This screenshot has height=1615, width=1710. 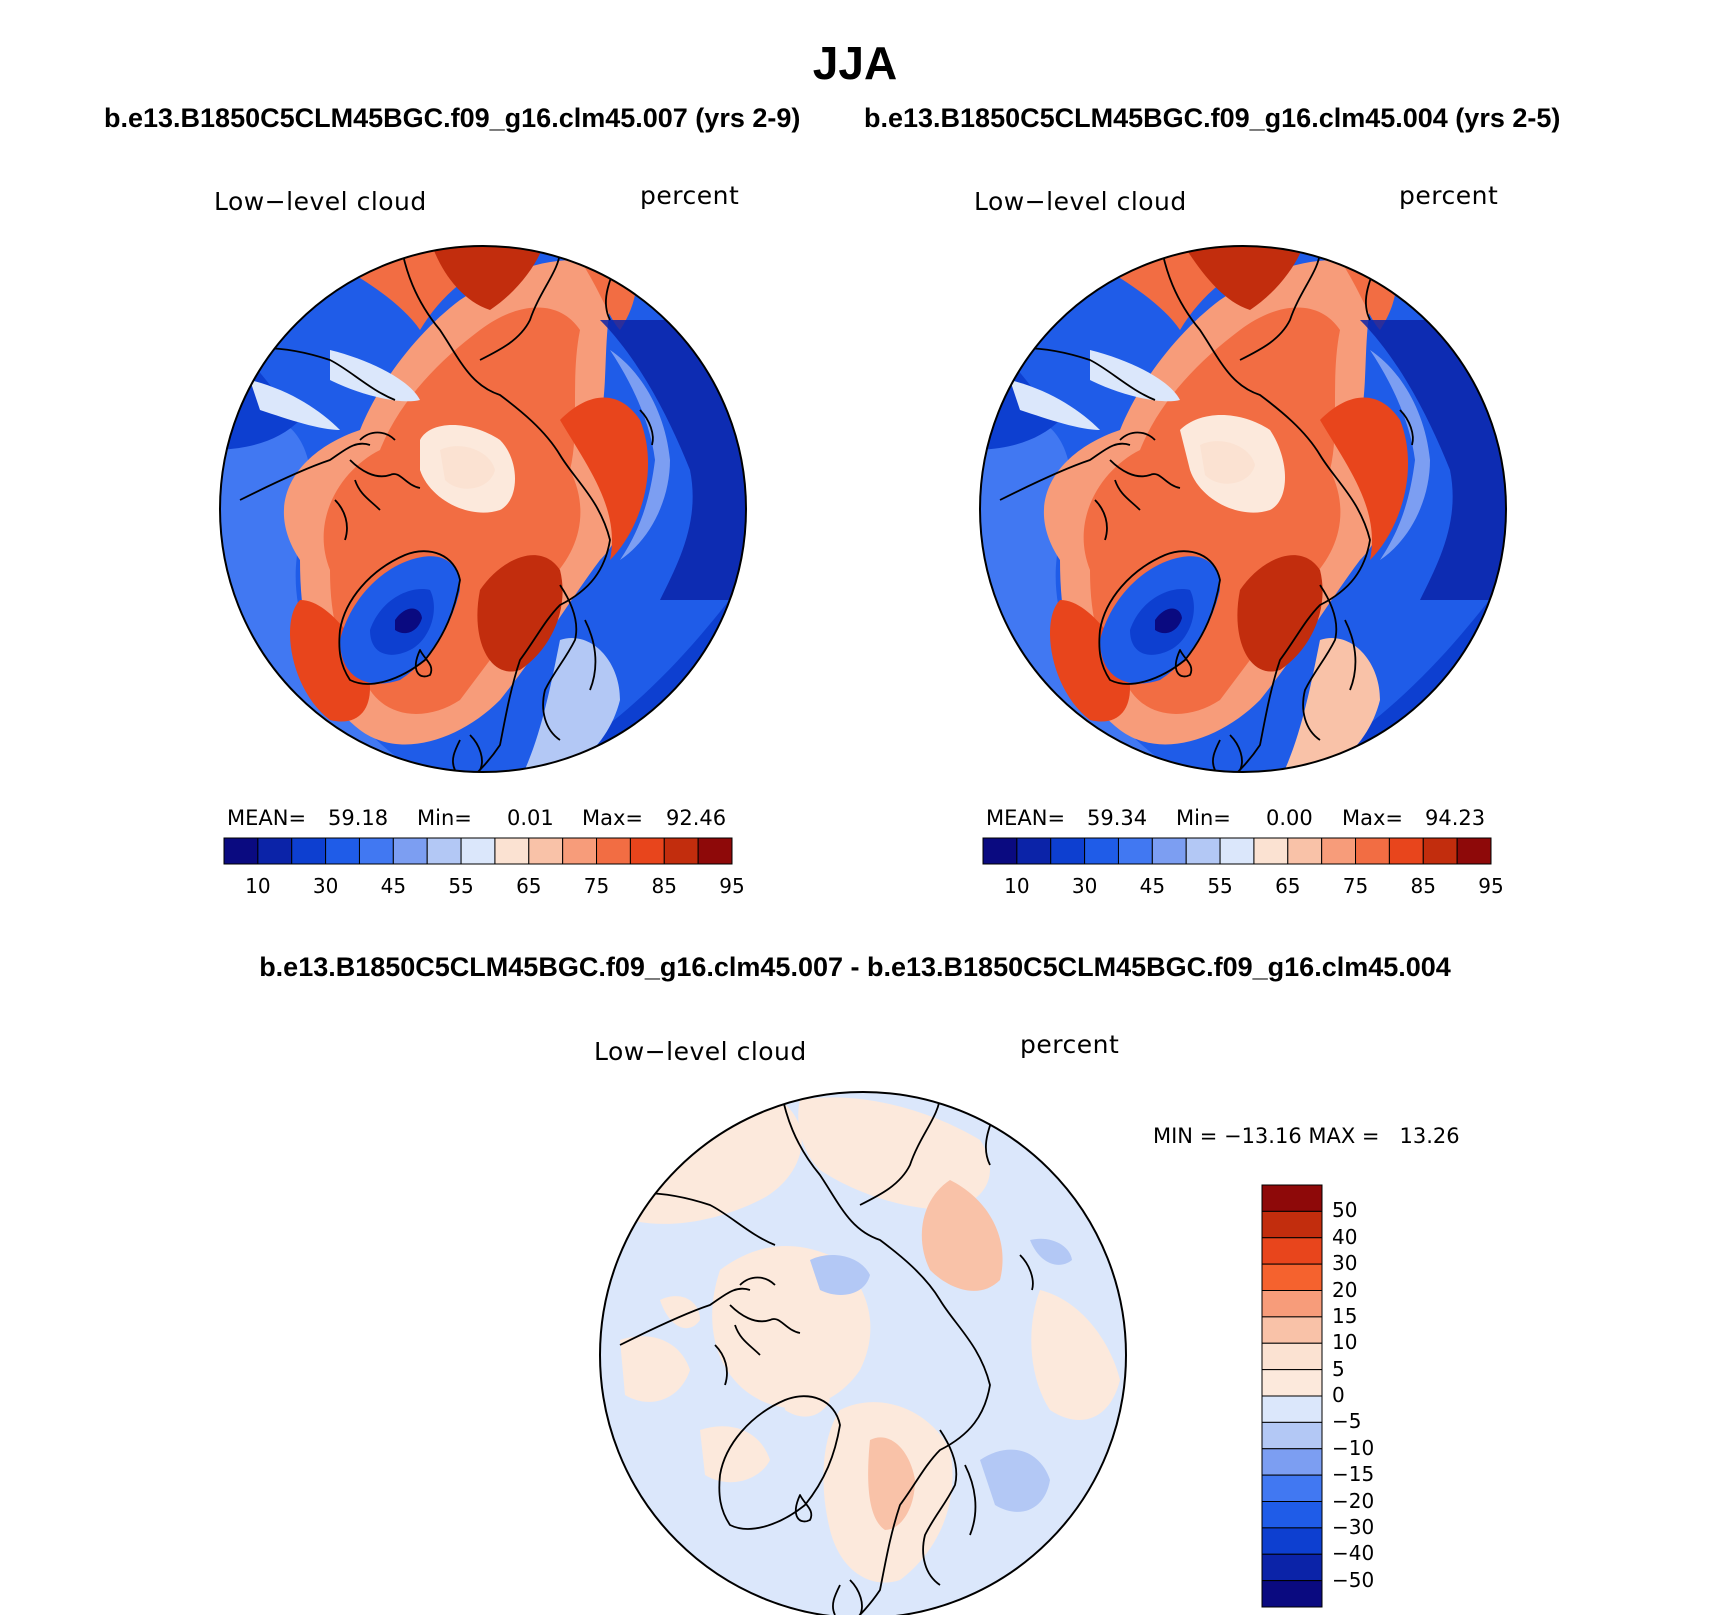 What do you see at coordinates (1243, 509) in the screenshot?
I see `panel2-map` at bounding box center [1243, 509].